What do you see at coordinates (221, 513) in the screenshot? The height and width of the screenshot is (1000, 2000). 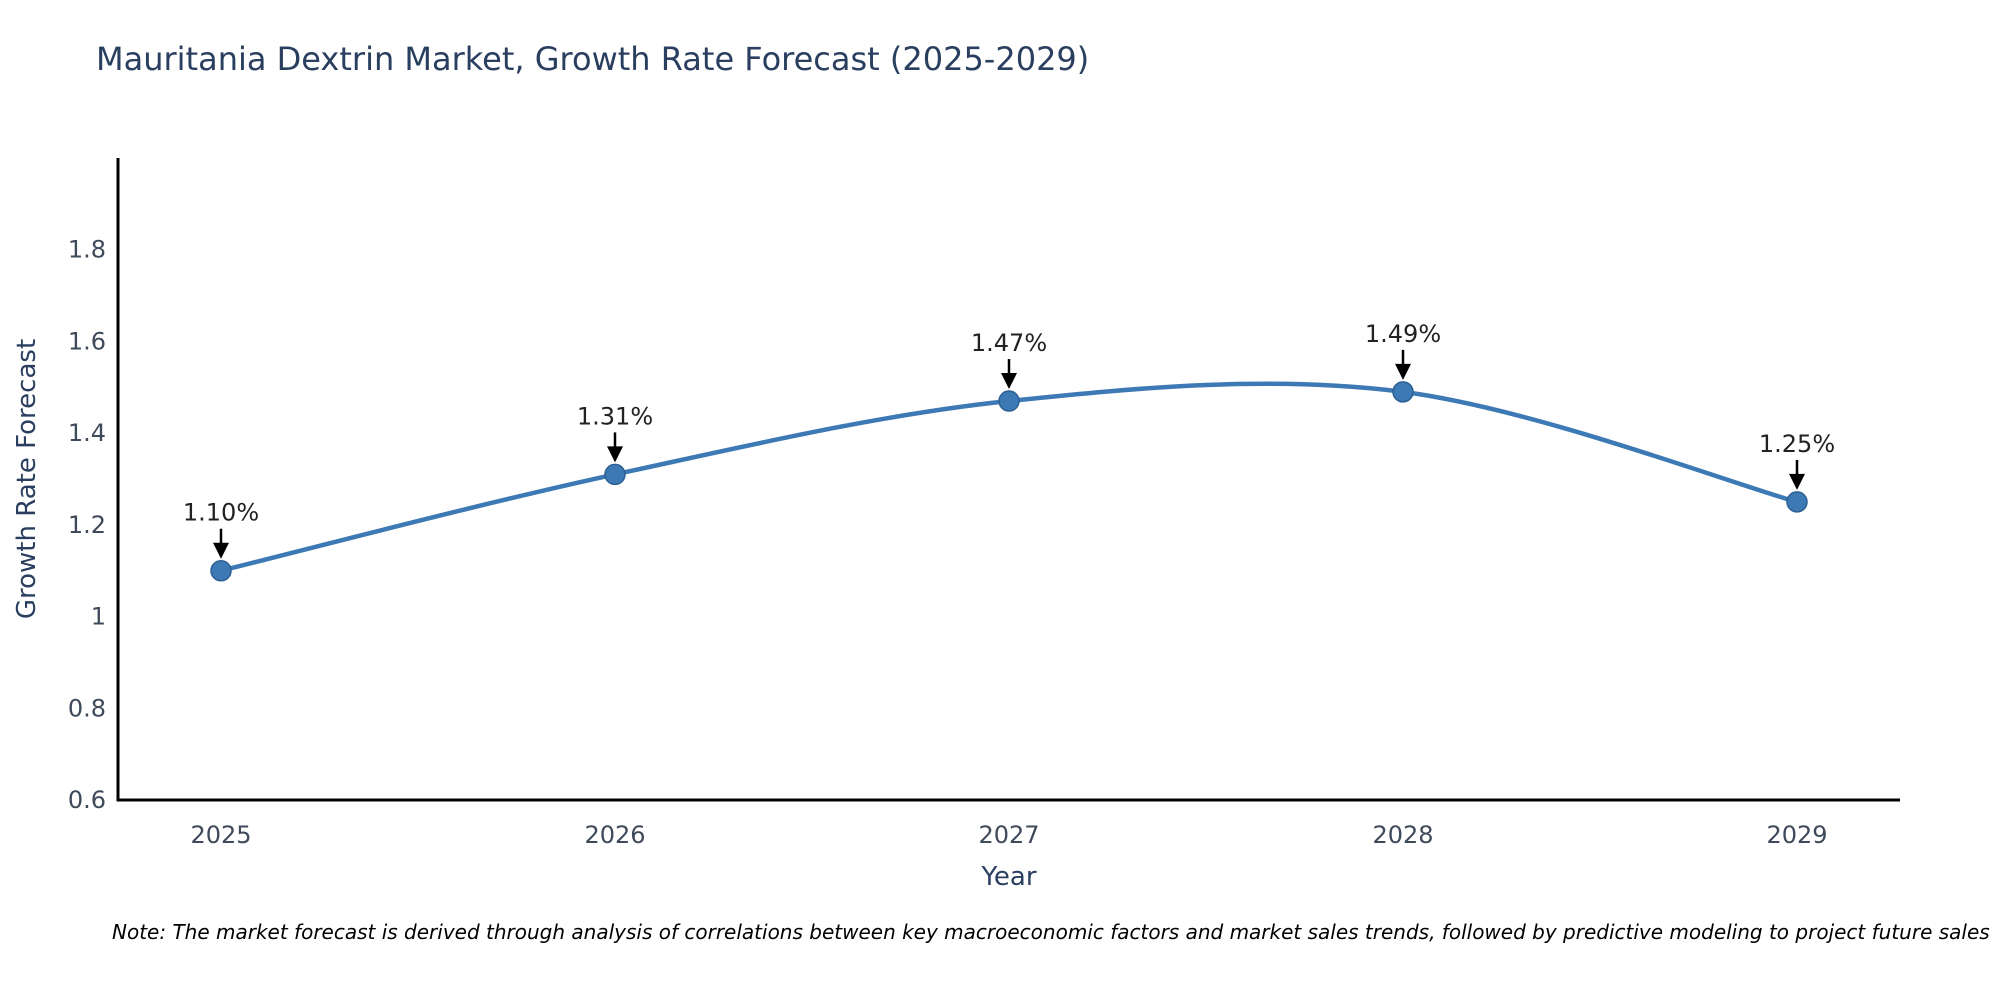 I see `point-value-label: 1.10%` at bounding box center [221, 513].